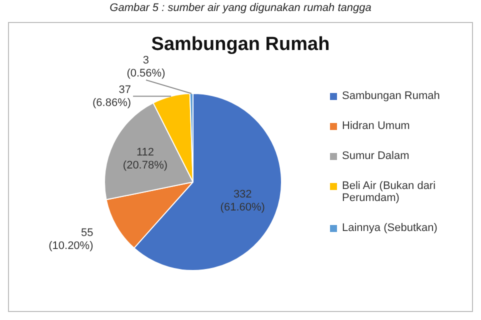  Describe the element at coordinates (240, 45) in the screenshot. I see `chart-title: Sambungan Rumah` at that location.